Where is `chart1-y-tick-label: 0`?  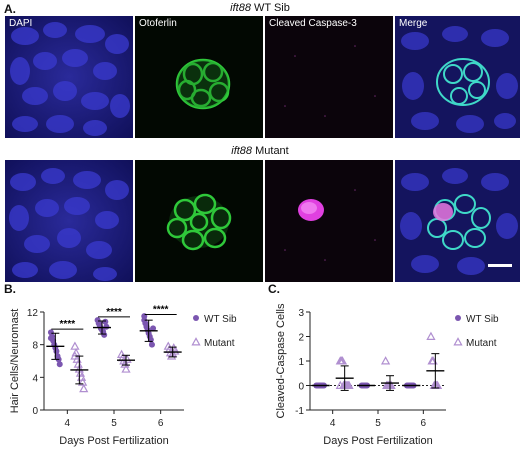 chart1-y-tick-label: 0 is located at coordinates (301, 387).